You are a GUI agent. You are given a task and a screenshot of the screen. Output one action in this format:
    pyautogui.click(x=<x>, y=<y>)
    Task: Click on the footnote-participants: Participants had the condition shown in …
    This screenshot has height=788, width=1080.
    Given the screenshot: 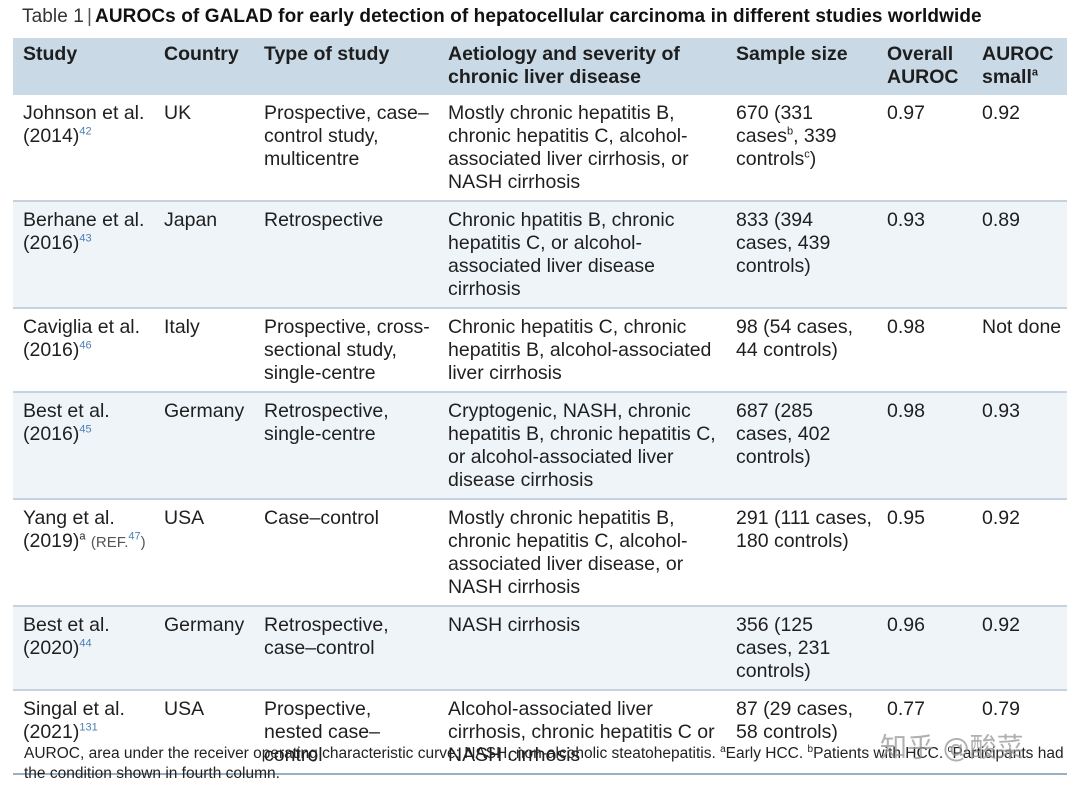 What is the action you would take?
    pyautogui.click(x=544, y=763)
    